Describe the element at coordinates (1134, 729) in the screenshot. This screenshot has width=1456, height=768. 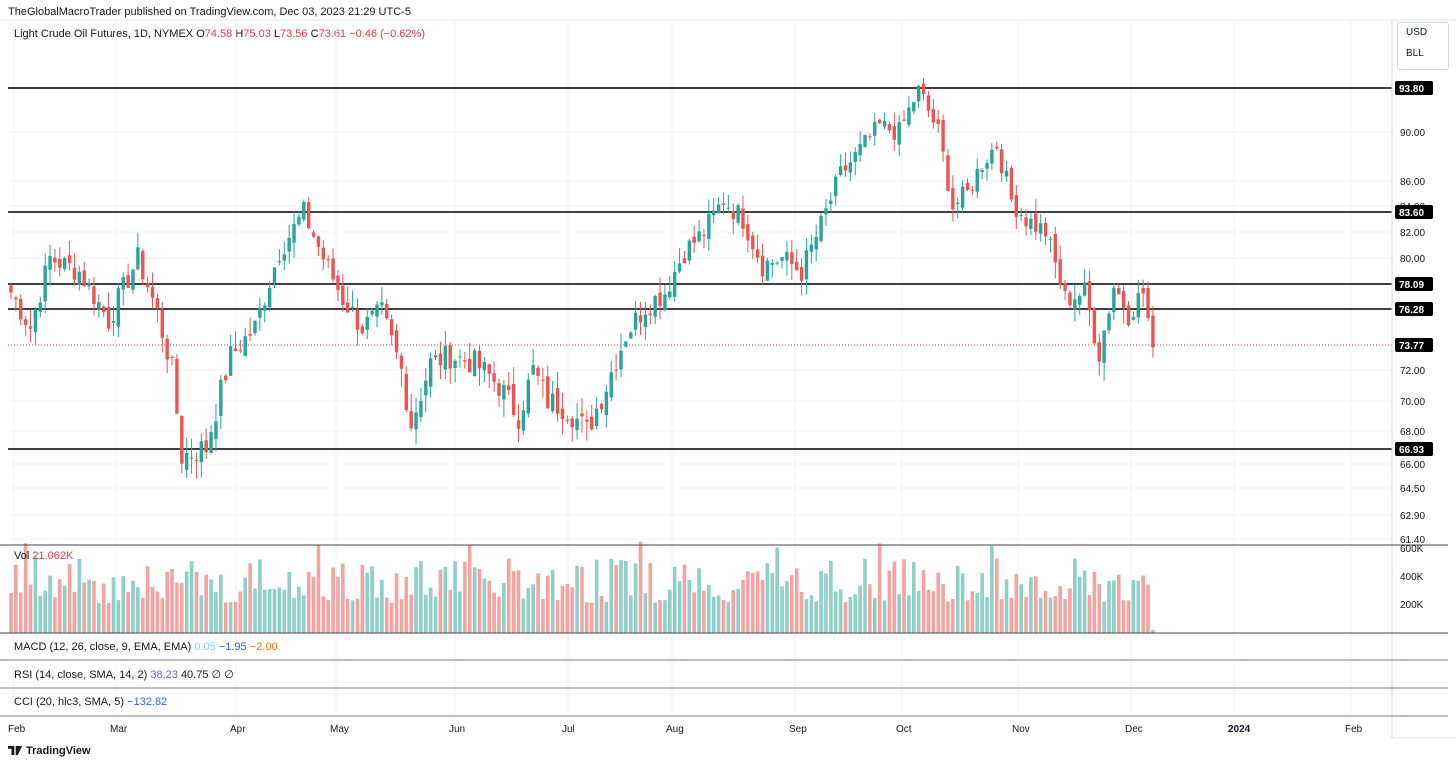
I see `x-tick-label: Dec` at that location.